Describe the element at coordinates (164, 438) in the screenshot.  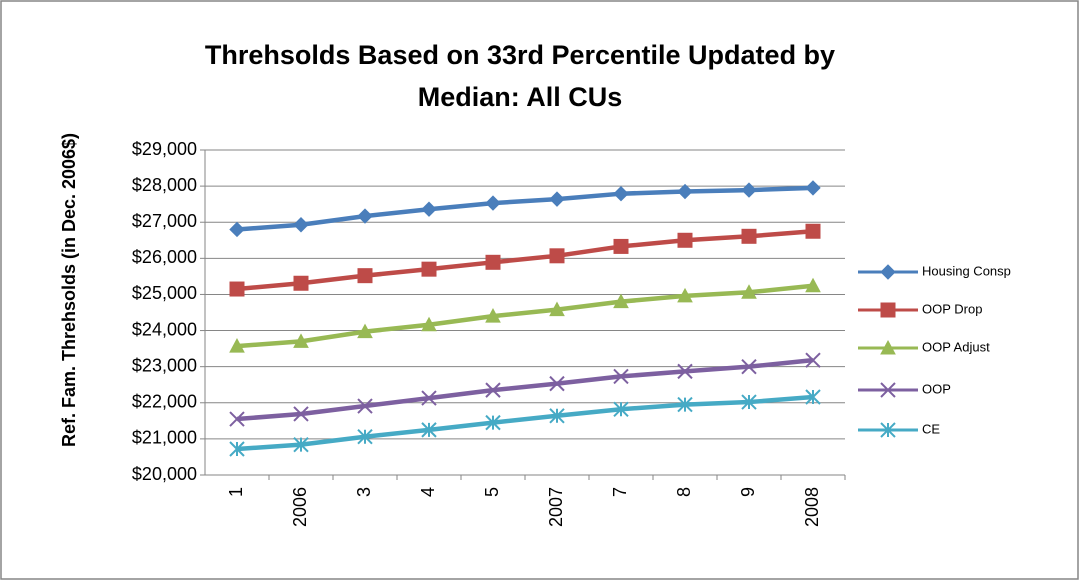
I see `y-tick-label: $21,000` at that location.